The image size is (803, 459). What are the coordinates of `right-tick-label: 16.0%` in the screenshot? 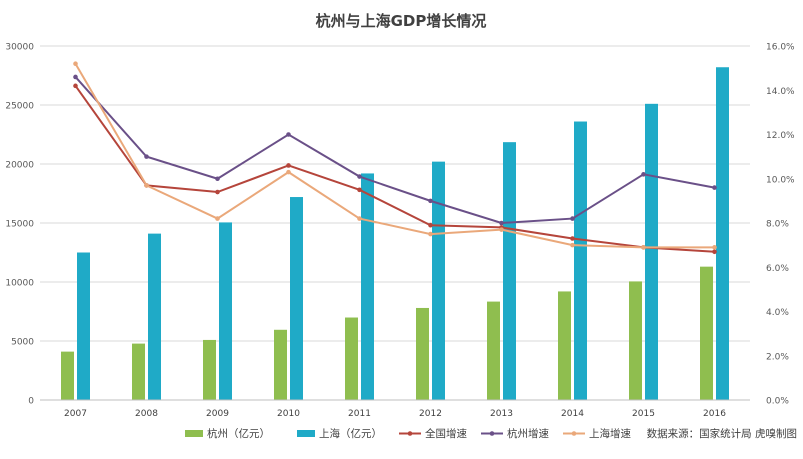 It's located at (780, 48).